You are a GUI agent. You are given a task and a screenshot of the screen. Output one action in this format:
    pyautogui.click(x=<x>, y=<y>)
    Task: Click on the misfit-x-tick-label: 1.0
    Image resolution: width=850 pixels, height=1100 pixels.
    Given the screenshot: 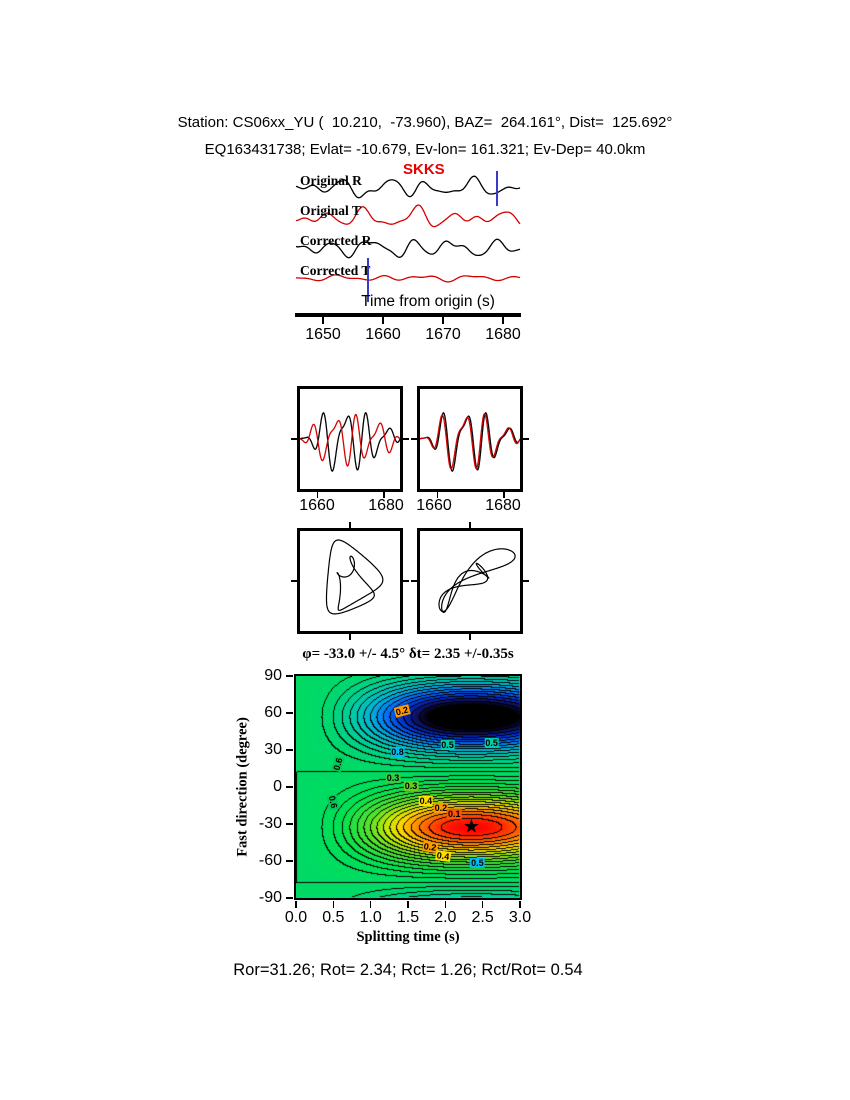 What is the action you would take?
    pyautogui.click(x=370, y=917)
    